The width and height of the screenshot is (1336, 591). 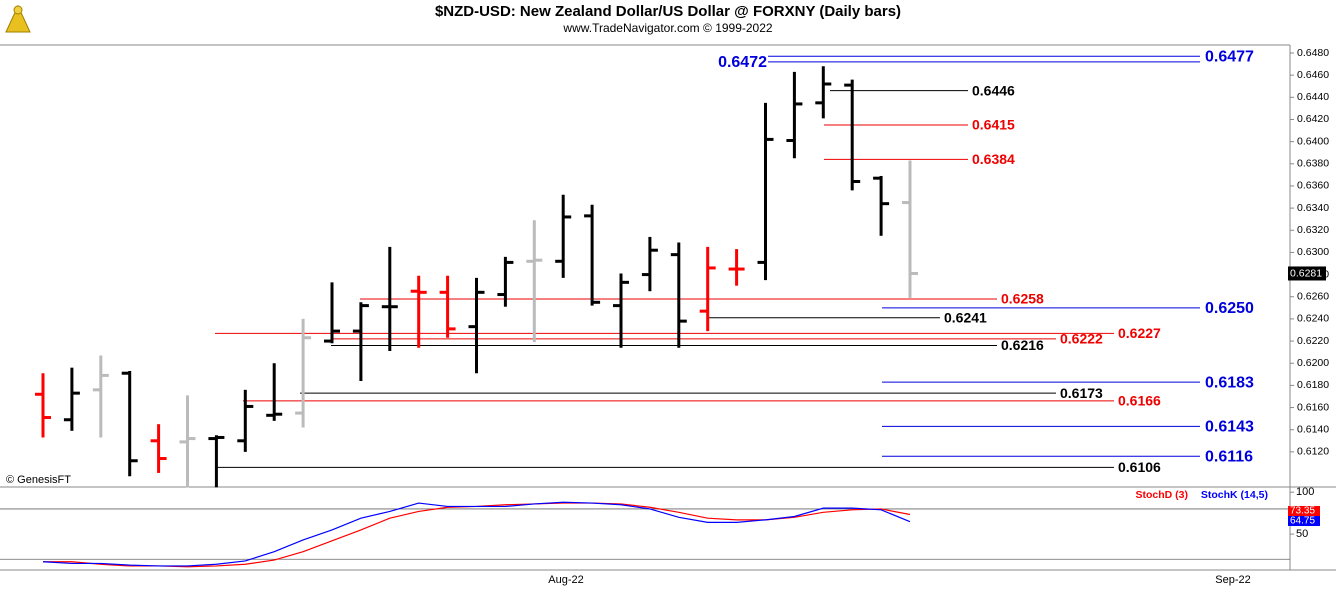 I want to click on source-note: © GenesisFT, so click(x=38, y=480).